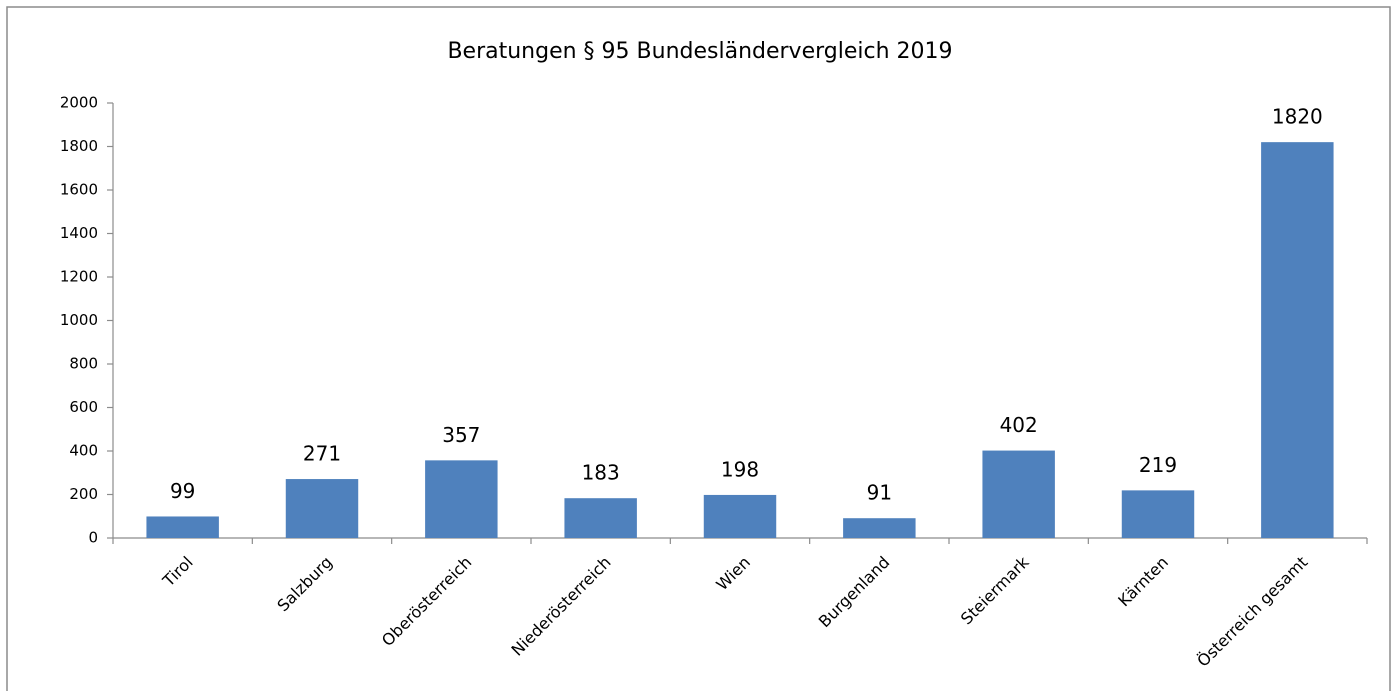  Describe the element at coordinates (93, 538) in the screenshot. I see `y-tick-label: 0` at that location.